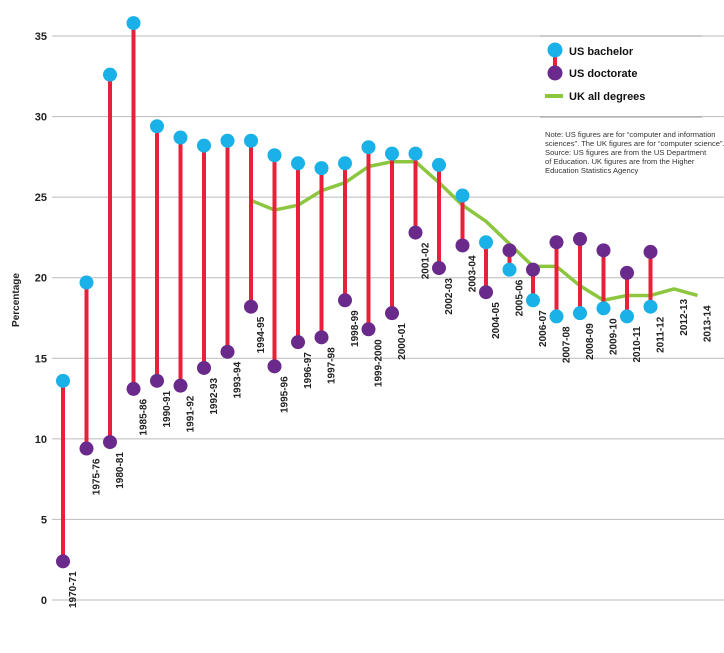 Image resolution: width=724 pixels, height=653 pixels. I want to click on uk-line-layer, so click(474, 231).